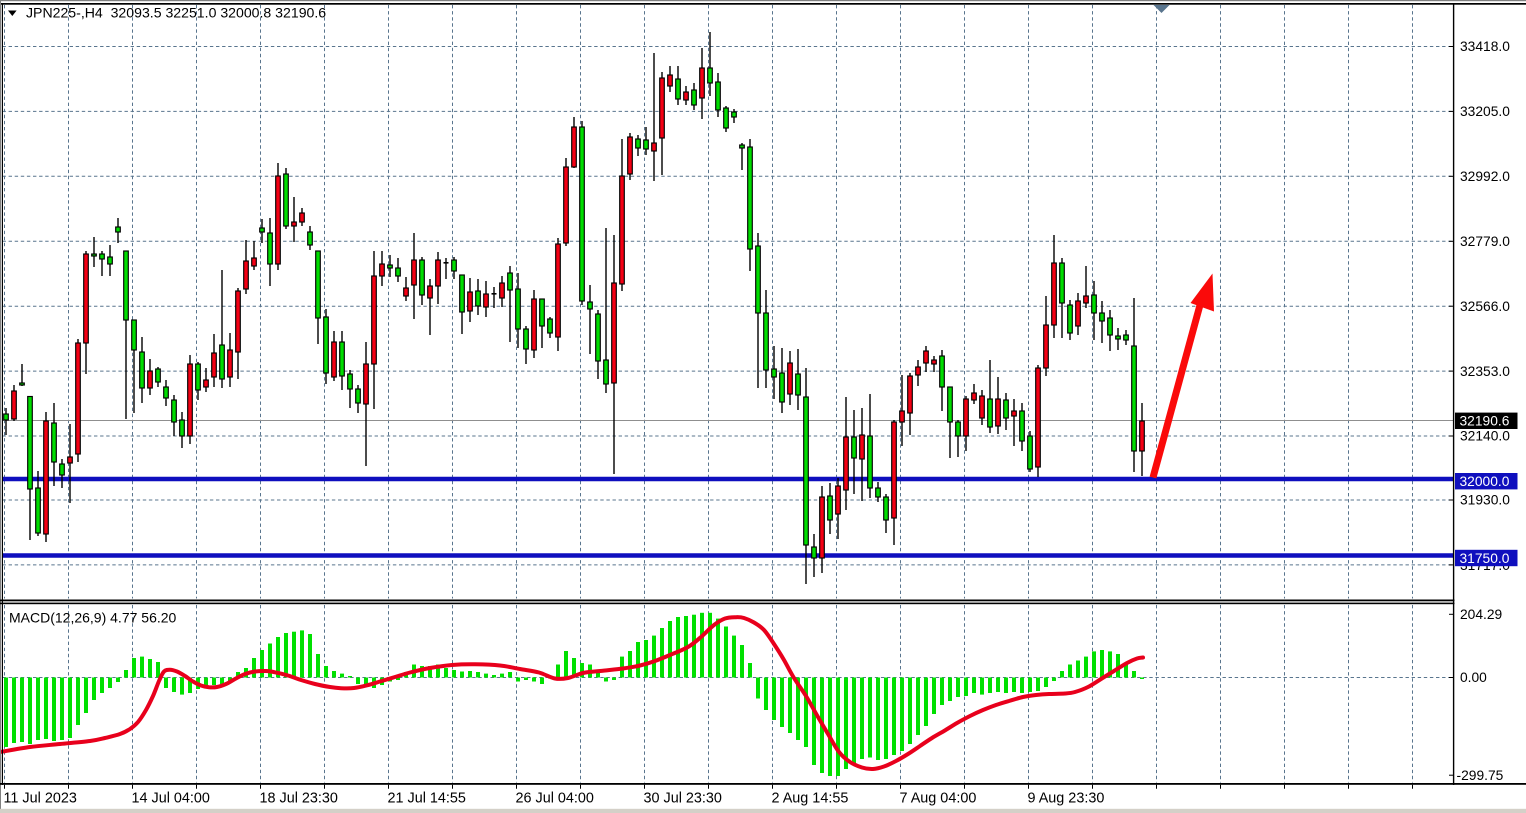  I want to click on svg-text: 32779.0, so click(1485, 241).